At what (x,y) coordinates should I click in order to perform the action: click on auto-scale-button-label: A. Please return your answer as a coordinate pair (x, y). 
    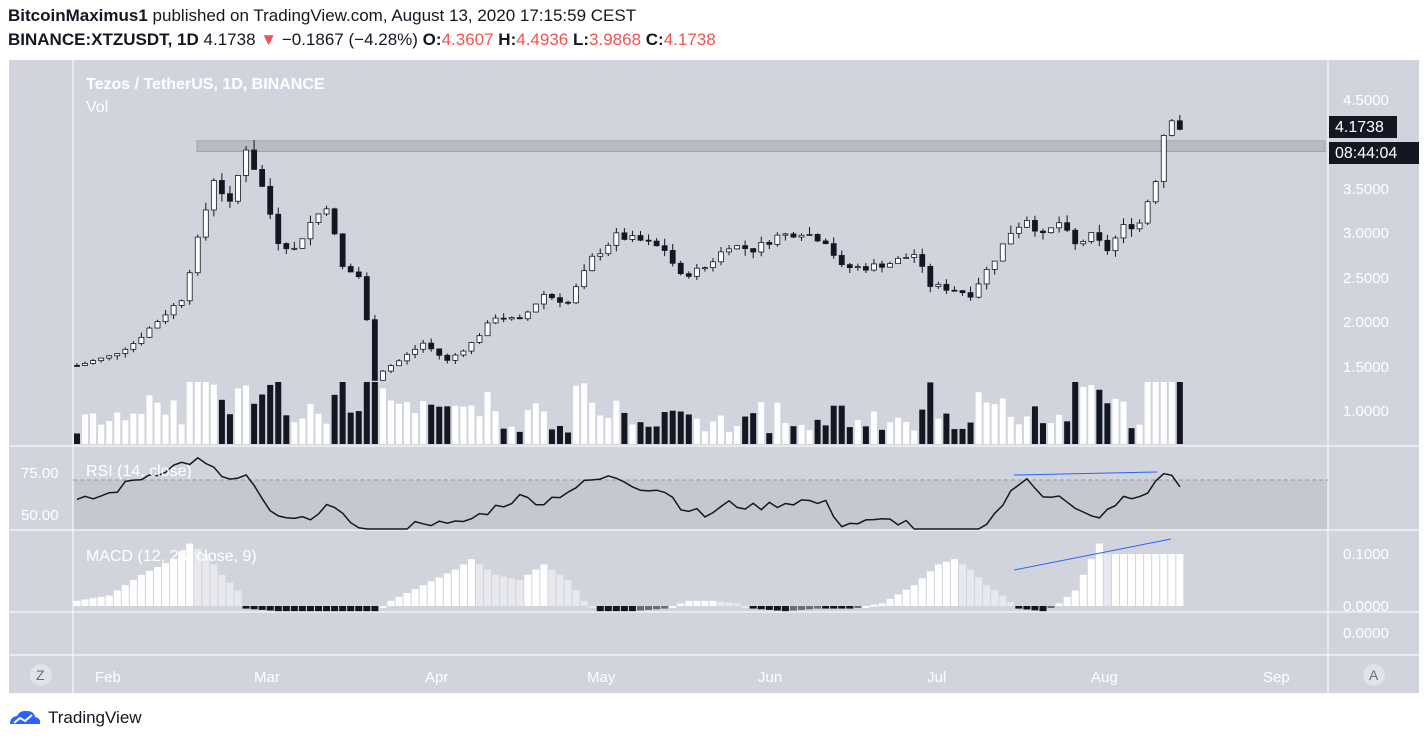
    Looking at the image, I should click on (1374, 675).